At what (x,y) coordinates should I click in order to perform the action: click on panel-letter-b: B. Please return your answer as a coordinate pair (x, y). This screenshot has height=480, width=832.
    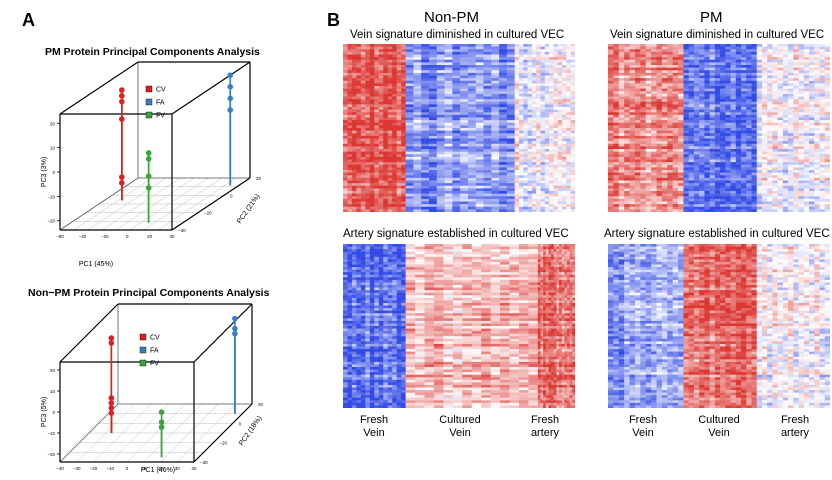
    Looking at the image, I should click on (333, 20).